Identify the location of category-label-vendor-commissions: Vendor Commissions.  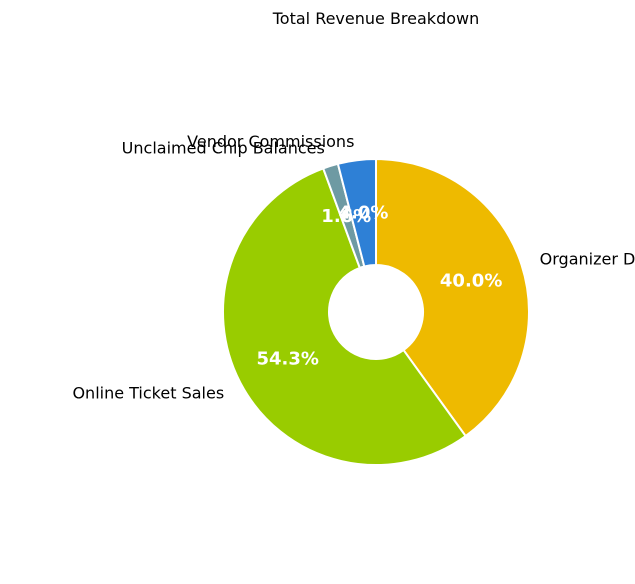
(270, 141).